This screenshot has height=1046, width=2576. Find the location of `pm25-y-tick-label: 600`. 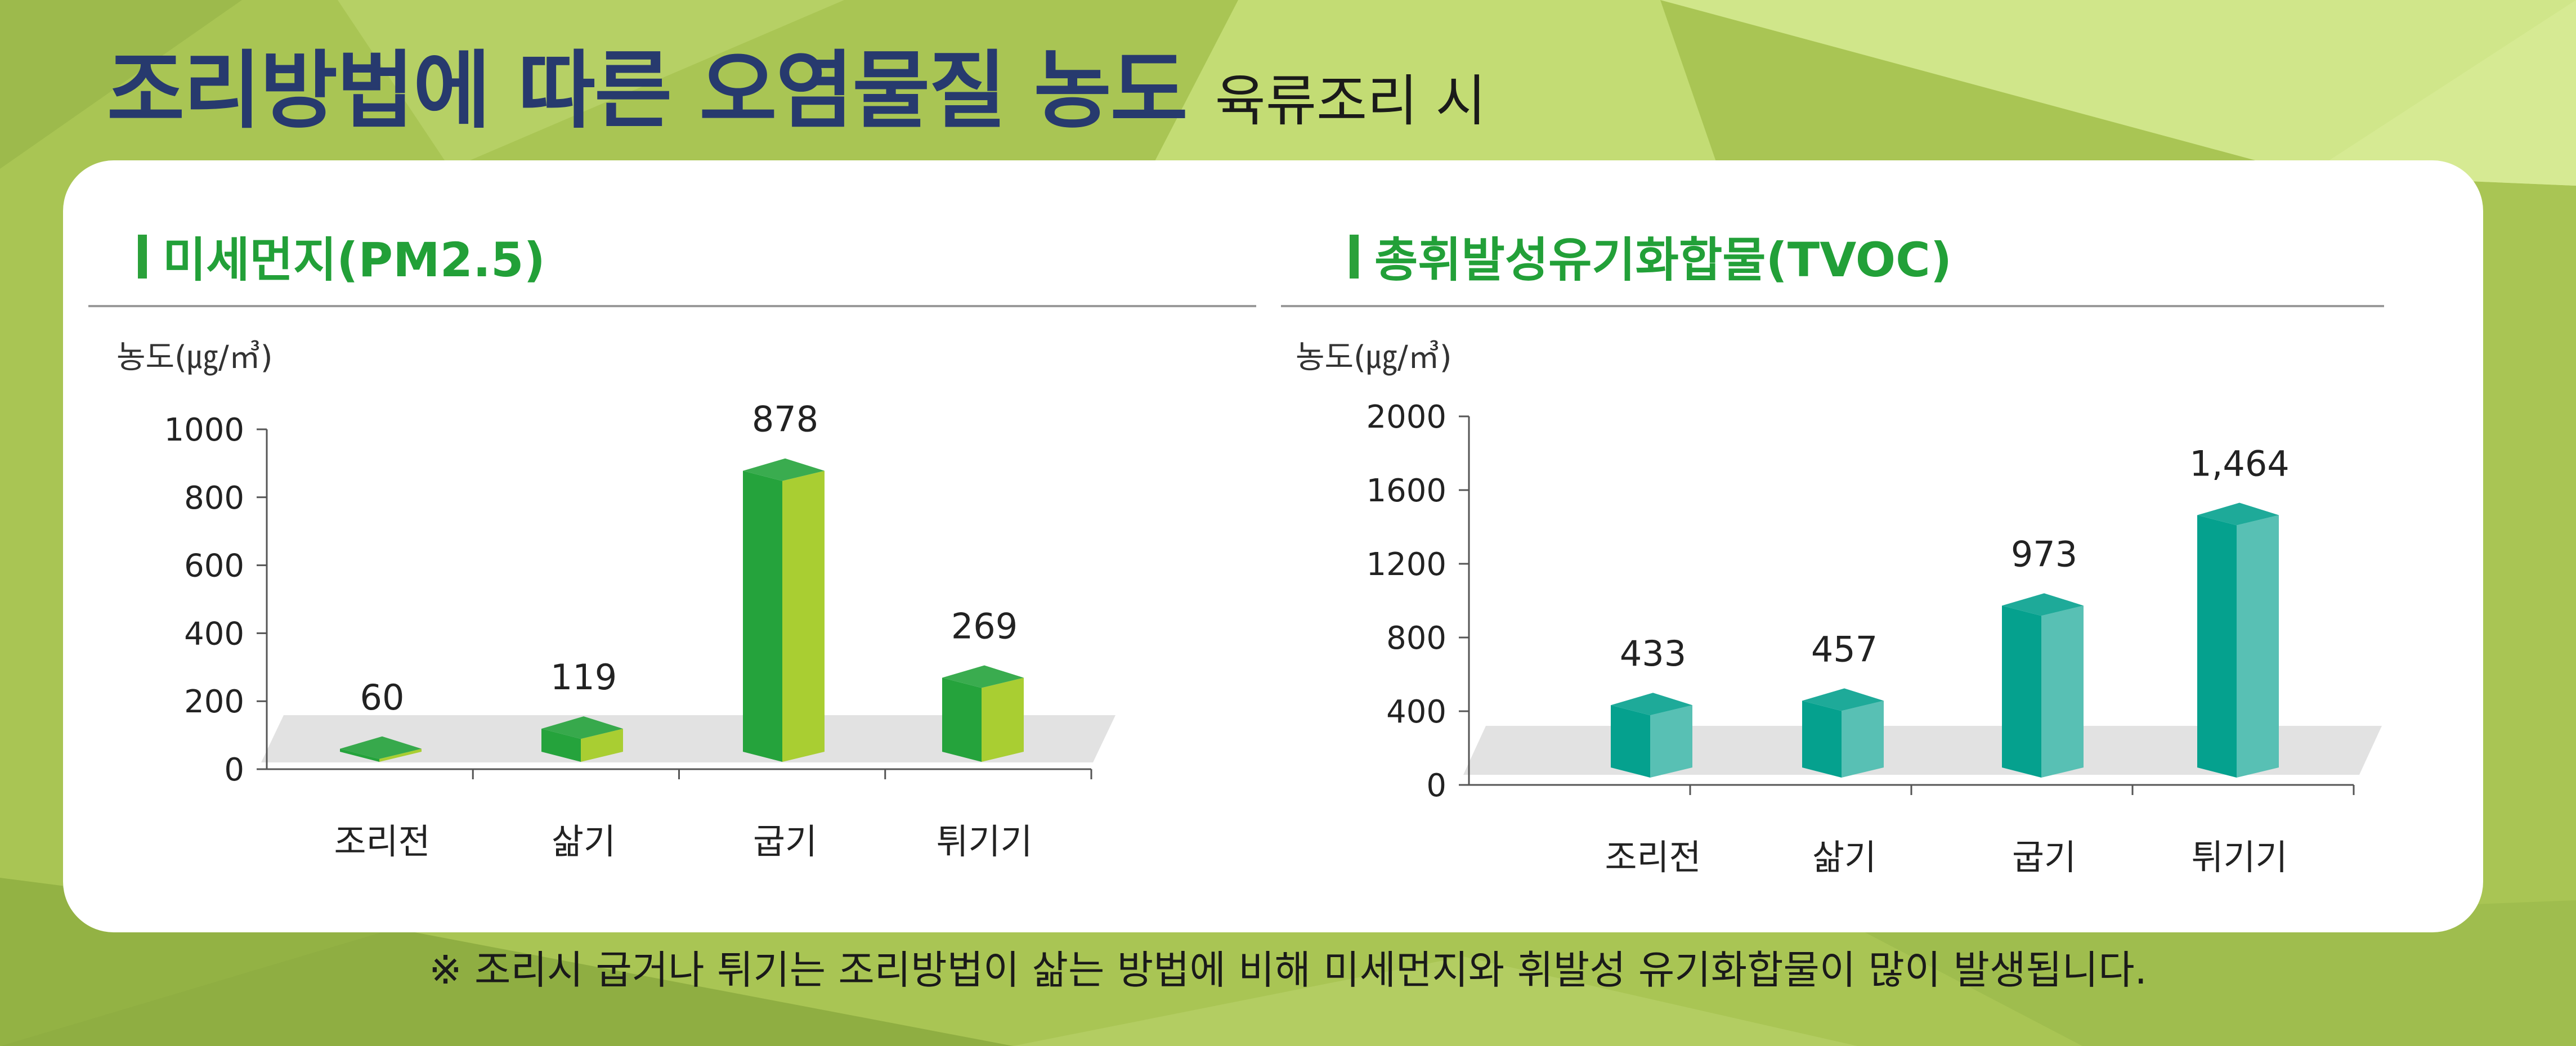

pm25-y-tick-label: 600 is located at coordinates (214, 566).